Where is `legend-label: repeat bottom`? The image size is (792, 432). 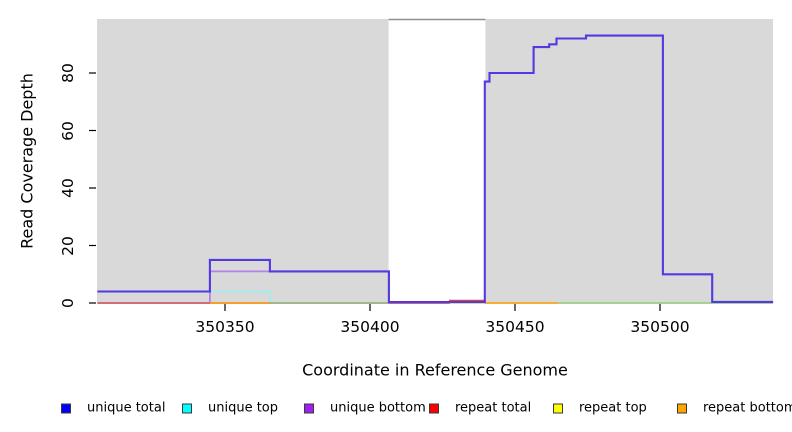 legend-label: repeat bottom is located at coordinates (747, 408).